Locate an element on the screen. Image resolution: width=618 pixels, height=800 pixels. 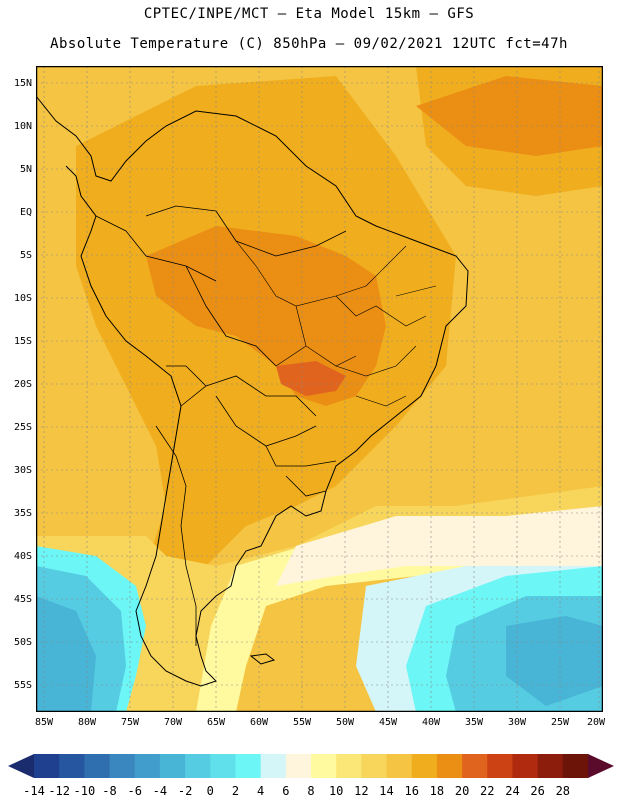
lon-label: 60W is located at coordinates (259, 722).